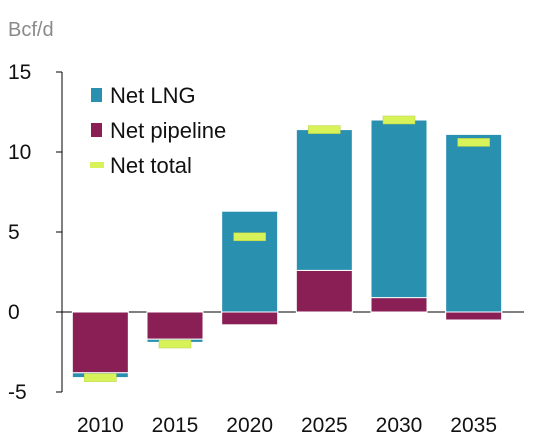 The height and width of the screenshot is (445, 540). Describe the element at coordinates (153, 95) in the screenshot. I see `legend-net-lng-label: Net LNG` at that location.